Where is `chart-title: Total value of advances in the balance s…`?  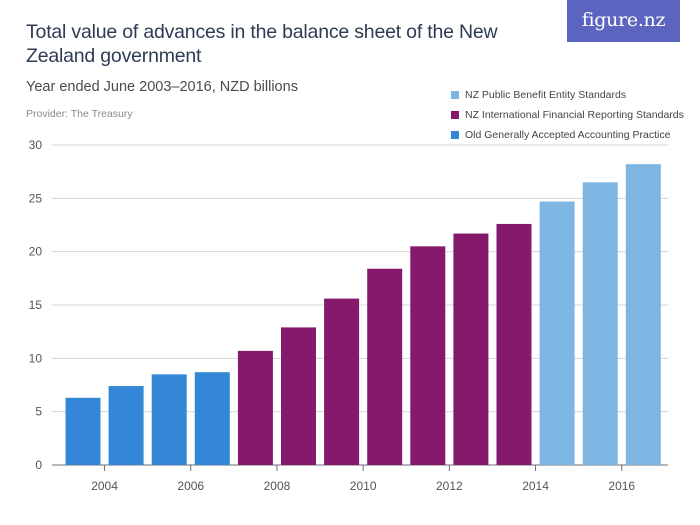 chart-title: Total value of advances in the balance s… is located at coordinates (262, 44).